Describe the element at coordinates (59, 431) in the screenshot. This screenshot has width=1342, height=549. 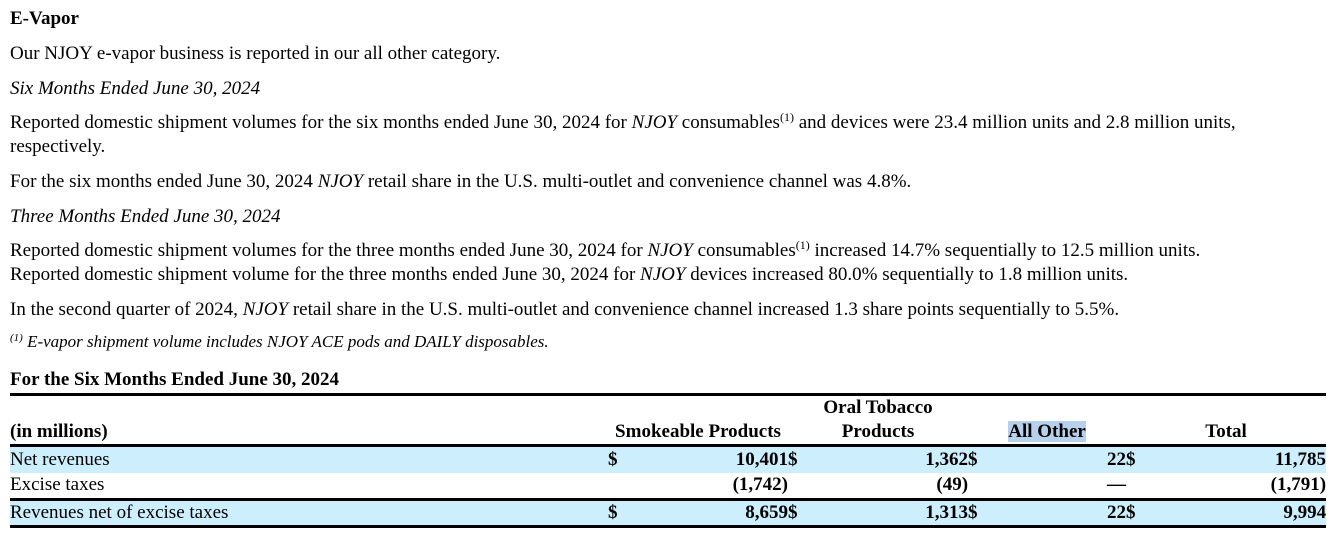
I see `header-in-millions: (in millions)` at that location.